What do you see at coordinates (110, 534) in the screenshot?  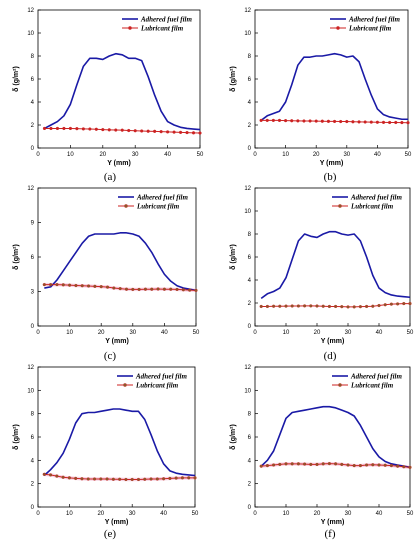 I see `panel-label: (e)` at bounding box center [110, 534].